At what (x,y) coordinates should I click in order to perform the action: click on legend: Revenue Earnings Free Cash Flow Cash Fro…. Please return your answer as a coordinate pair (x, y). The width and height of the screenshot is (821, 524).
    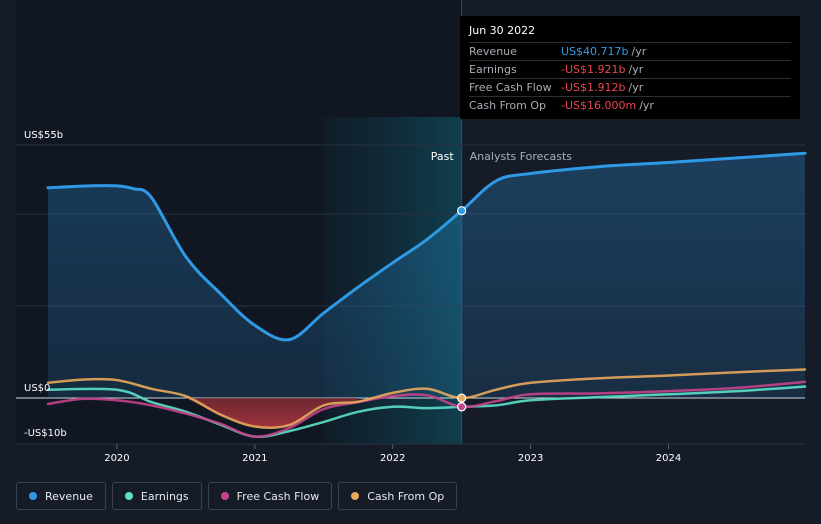
    Looking at the image, I should click on (237, 496).